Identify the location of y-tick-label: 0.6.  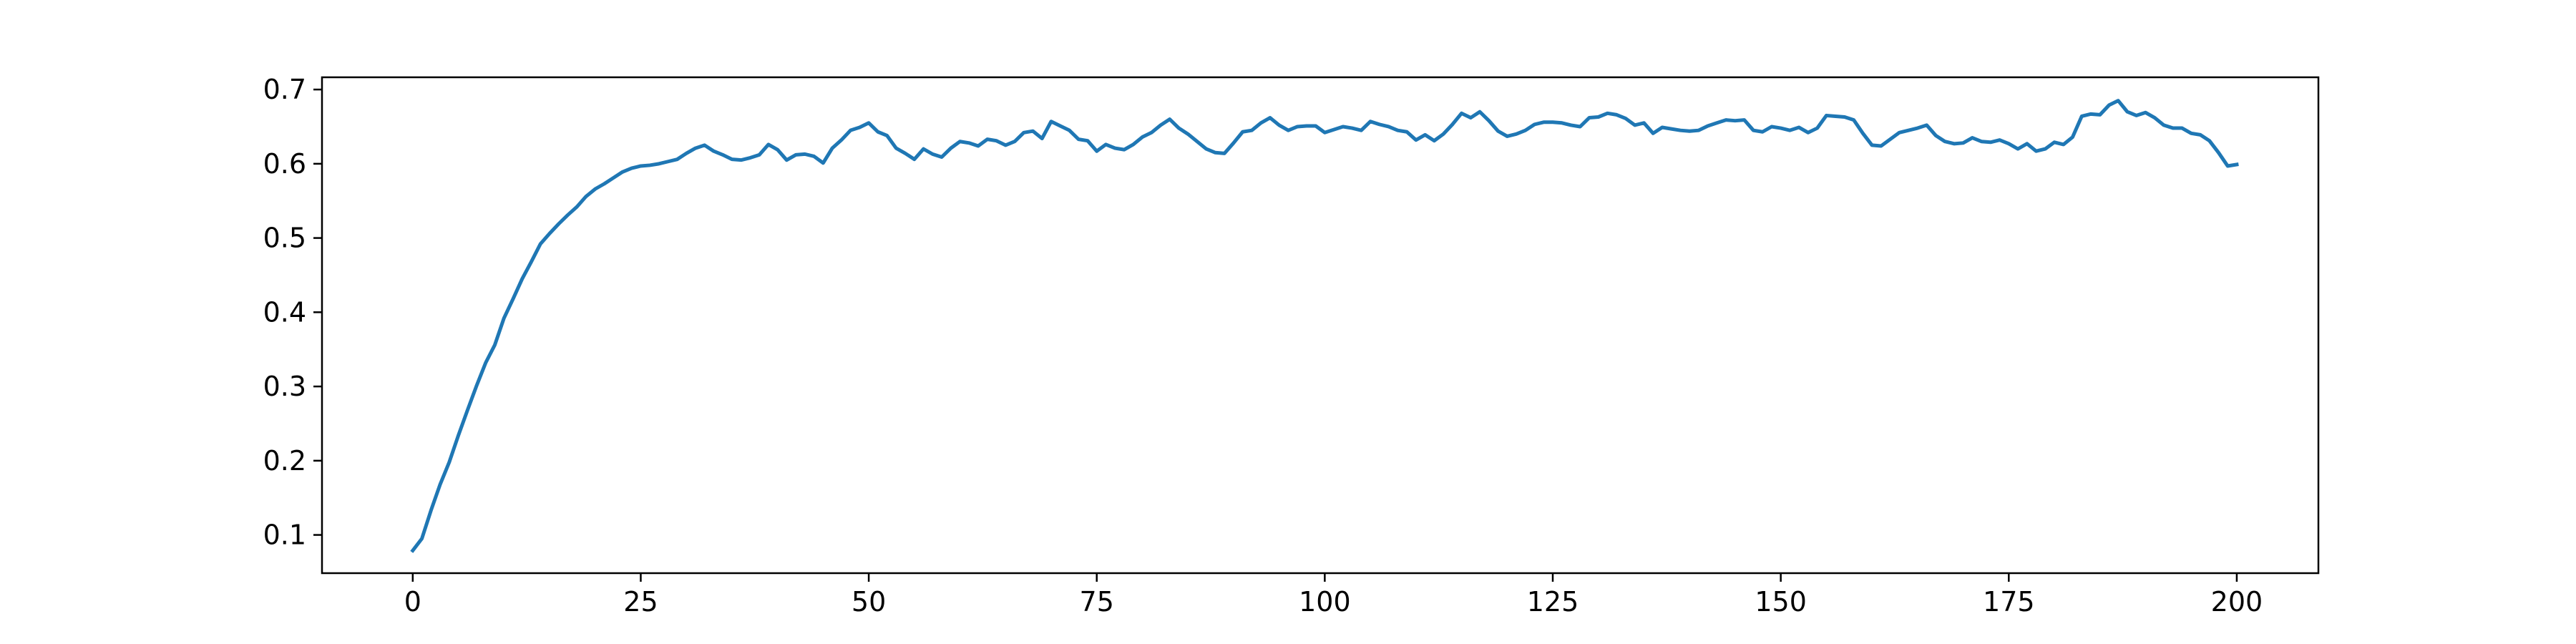
(284, 164).